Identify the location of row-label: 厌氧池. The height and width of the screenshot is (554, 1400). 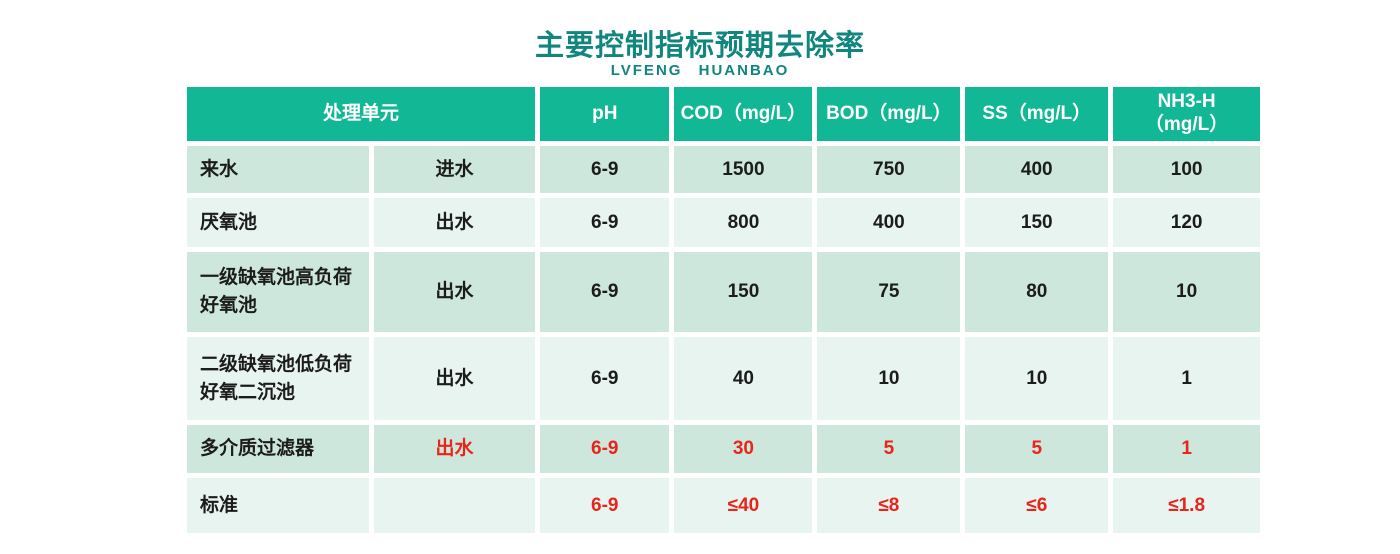
(278, 222).